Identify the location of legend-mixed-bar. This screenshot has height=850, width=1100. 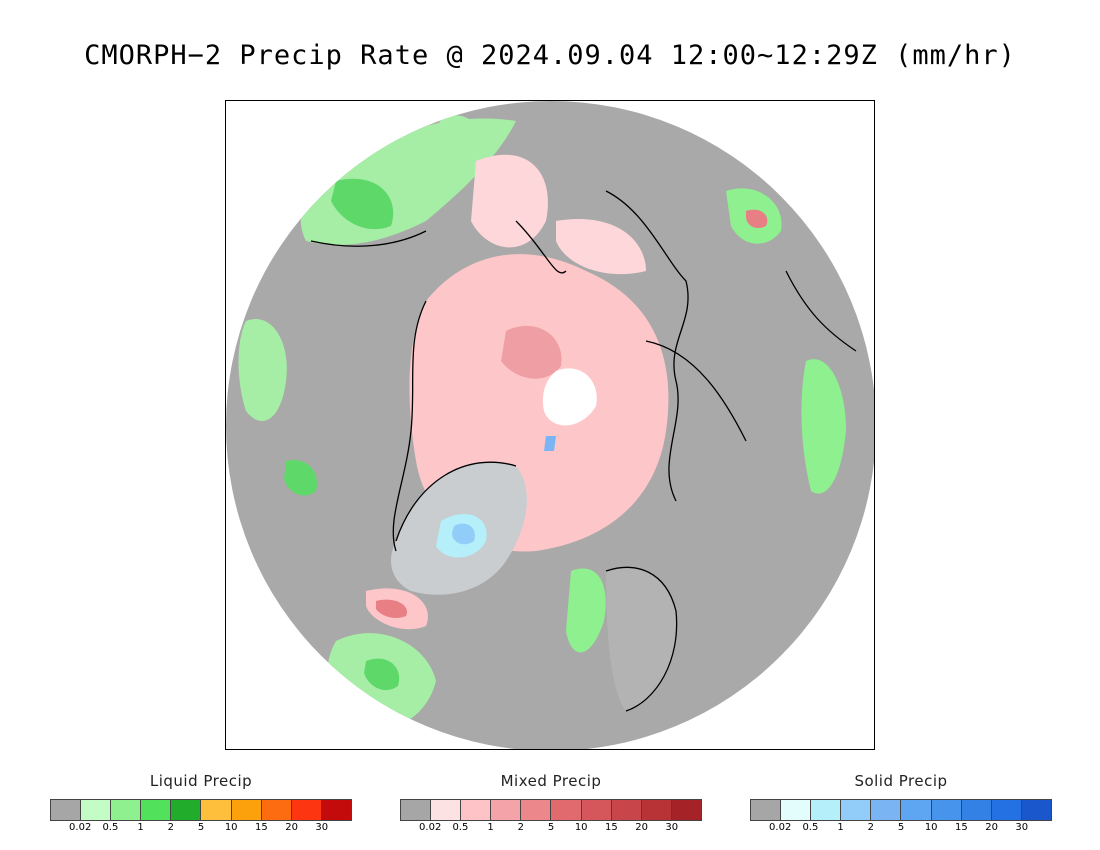
(551, 810).